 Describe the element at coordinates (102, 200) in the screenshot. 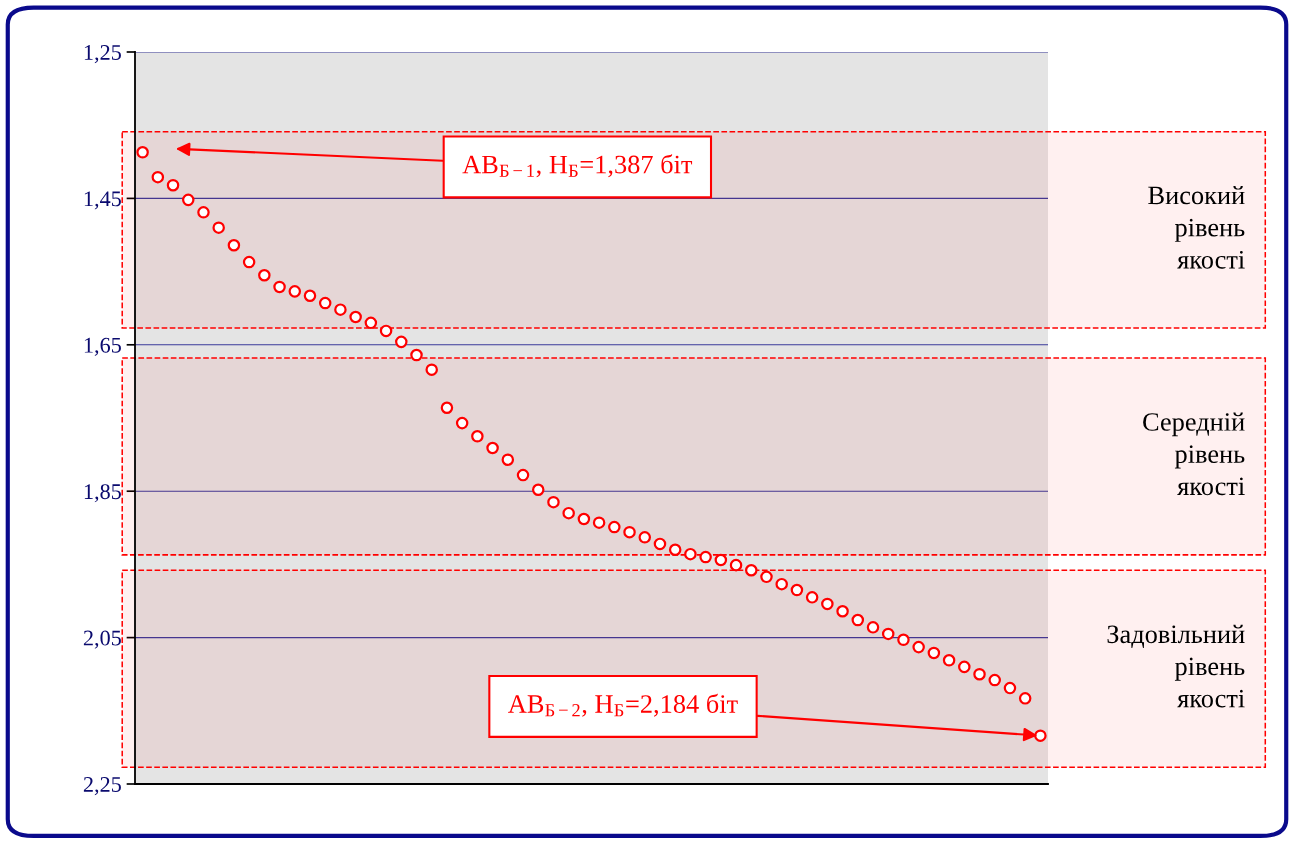

I see `y-tick-label: 1,45` at that location.